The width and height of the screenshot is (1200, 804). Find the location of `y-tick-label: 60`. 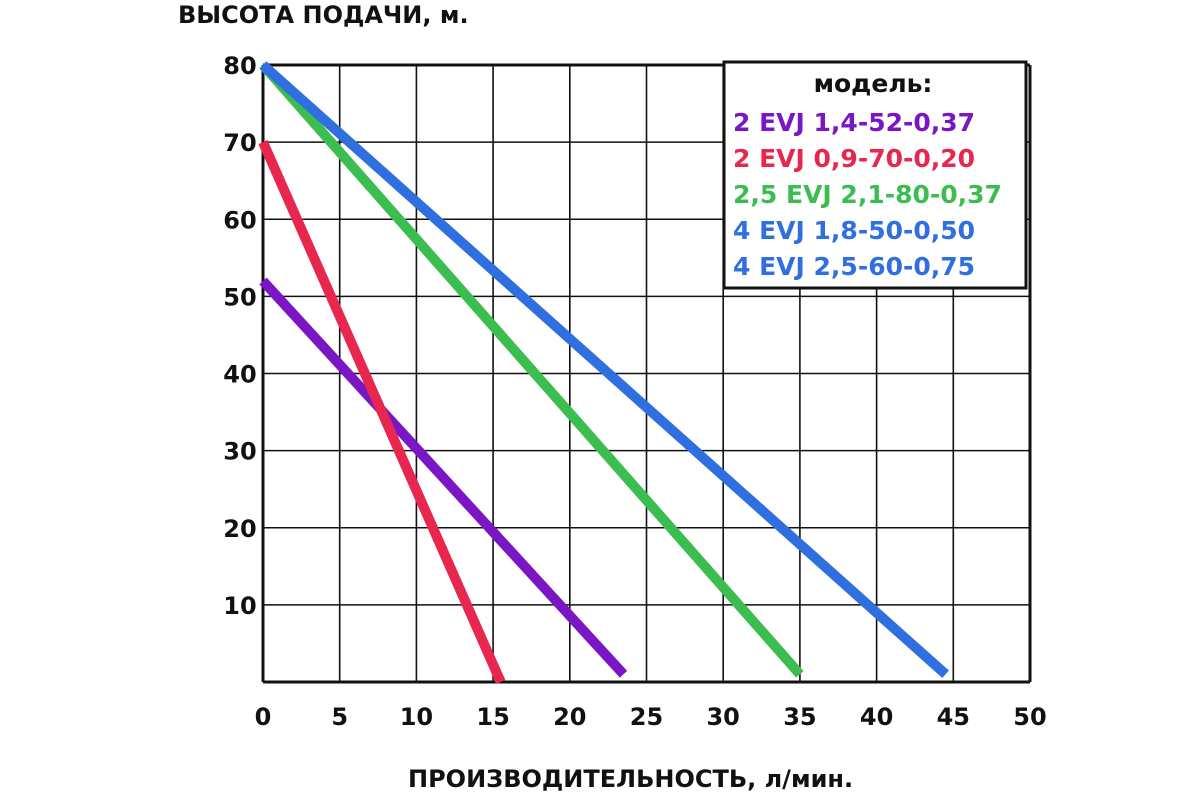

y-tick-label: 60 is located at coordinates (239, 220).